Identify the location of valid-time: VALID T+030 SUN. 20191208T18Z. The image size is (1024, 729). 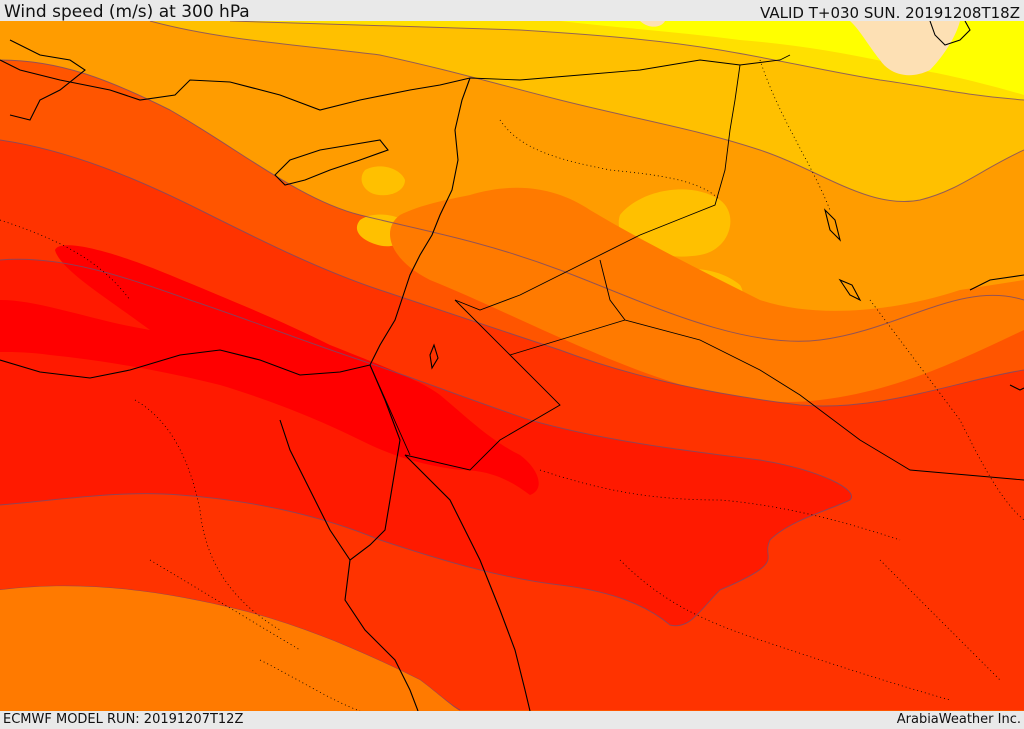
(890, 13).